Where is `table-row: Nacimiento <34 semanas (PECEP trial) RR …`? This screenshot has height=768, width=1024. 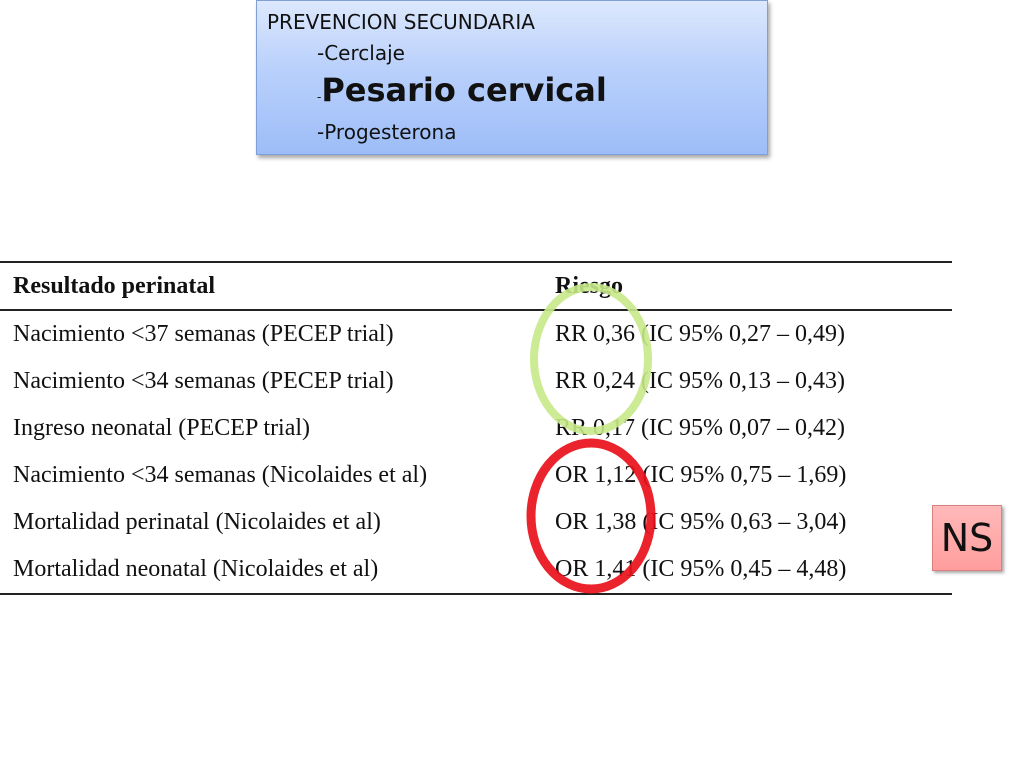 table-row: Nacimiento <34 semanas (PECEP trial) RR … is located at coordinates (476, 381).